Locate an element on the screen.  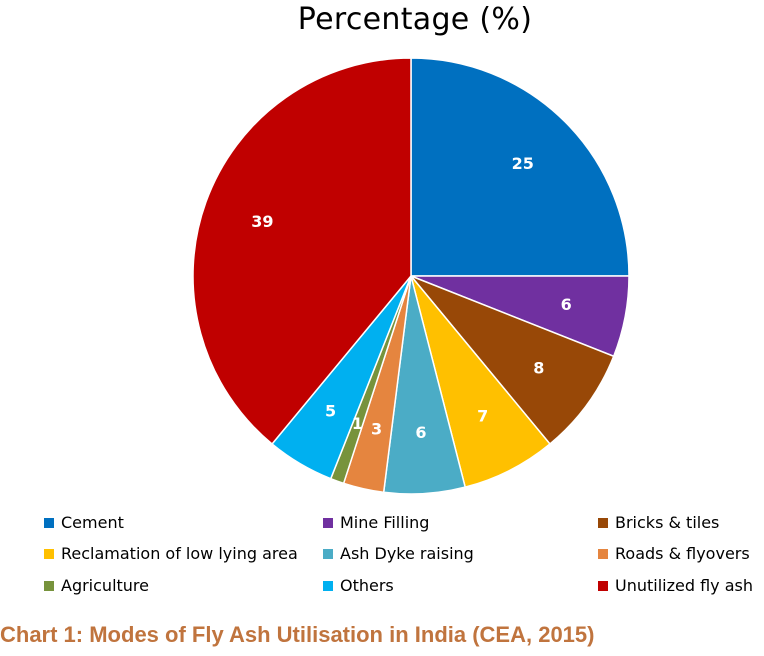
data-label-mine-filling: 6 is located at coordinates (566, 304).